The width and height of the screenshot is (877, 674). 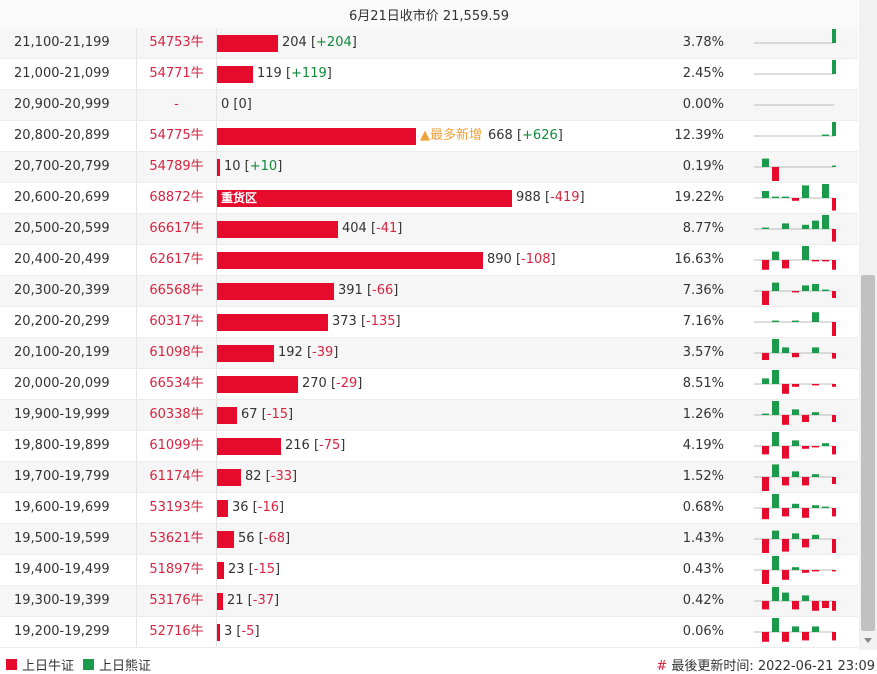 I want to click on bear-swatch-icon, so click(x=88, y=664).